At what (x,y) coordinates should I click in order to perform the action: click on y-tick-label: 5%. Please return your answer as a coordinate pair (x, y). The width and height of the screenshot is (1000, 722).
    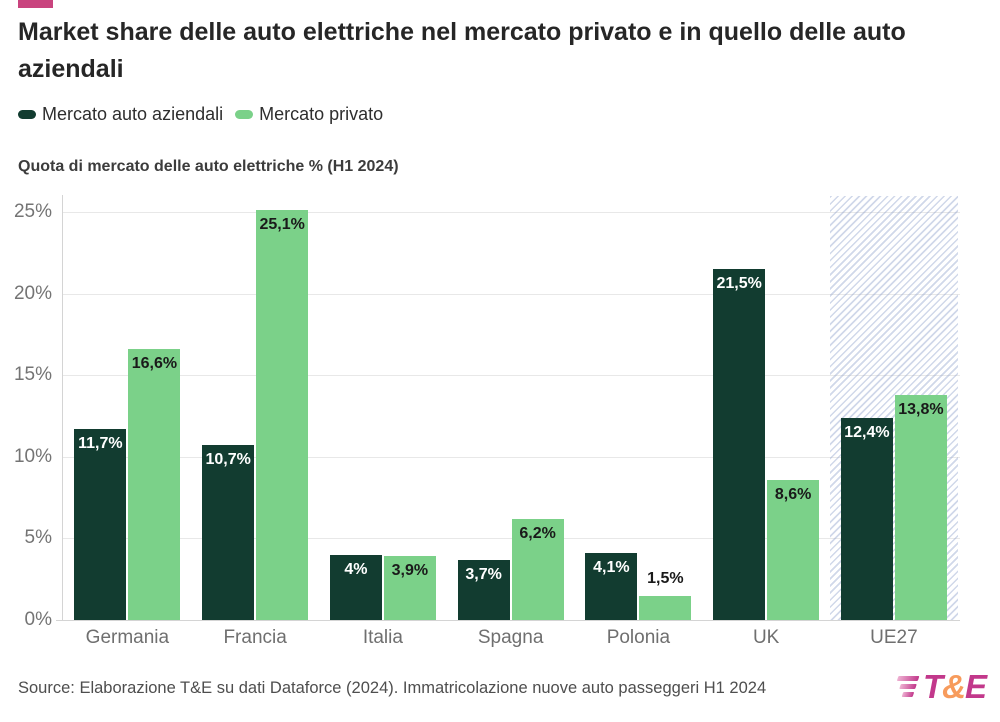
    Looking at the image, I should click on (38, 538).